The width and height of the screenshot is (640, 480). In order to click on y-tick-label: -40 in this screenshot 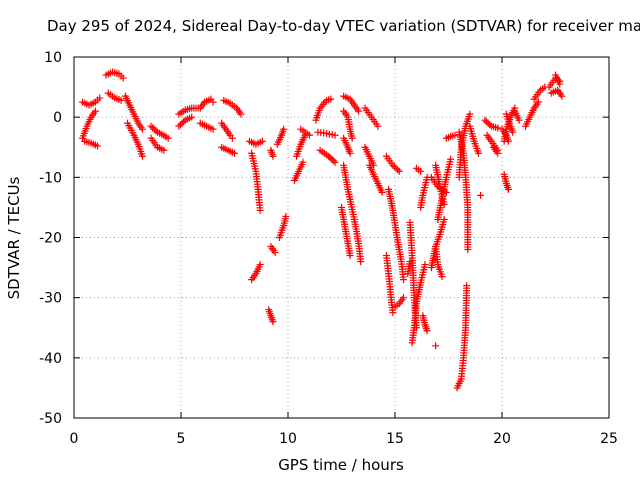, I will do `click(50, 359)`.